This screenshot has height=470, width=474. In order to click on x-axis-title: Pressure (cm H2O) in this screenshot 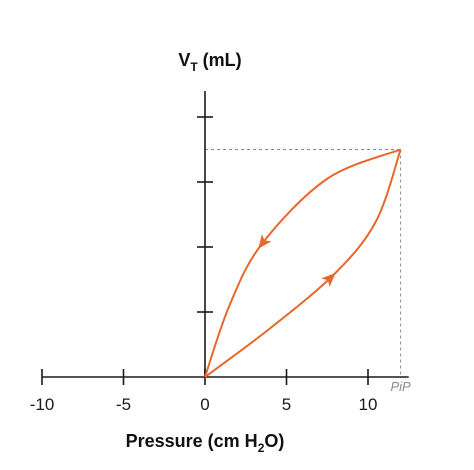, I will do `click(205, 443)`.